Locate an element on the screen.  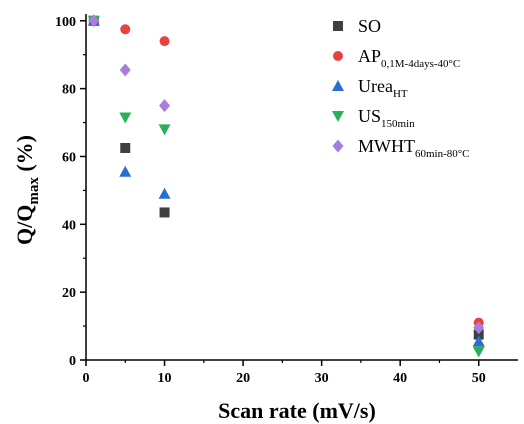
y-axis-title-unit: (%) is located at coordinates (24, 156).